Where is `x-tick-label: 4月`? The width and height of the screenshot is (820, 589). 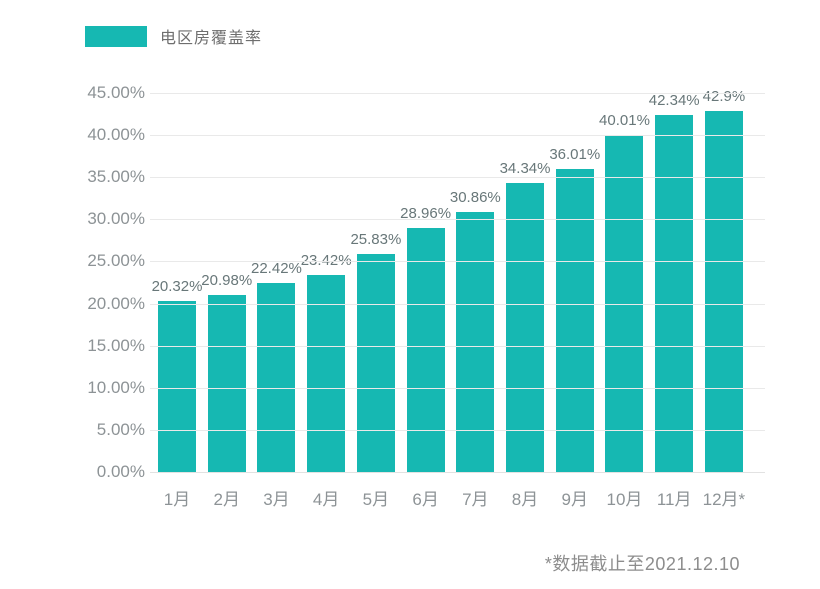
x-tick-label: 4月 is located at coordinates (326, 499).